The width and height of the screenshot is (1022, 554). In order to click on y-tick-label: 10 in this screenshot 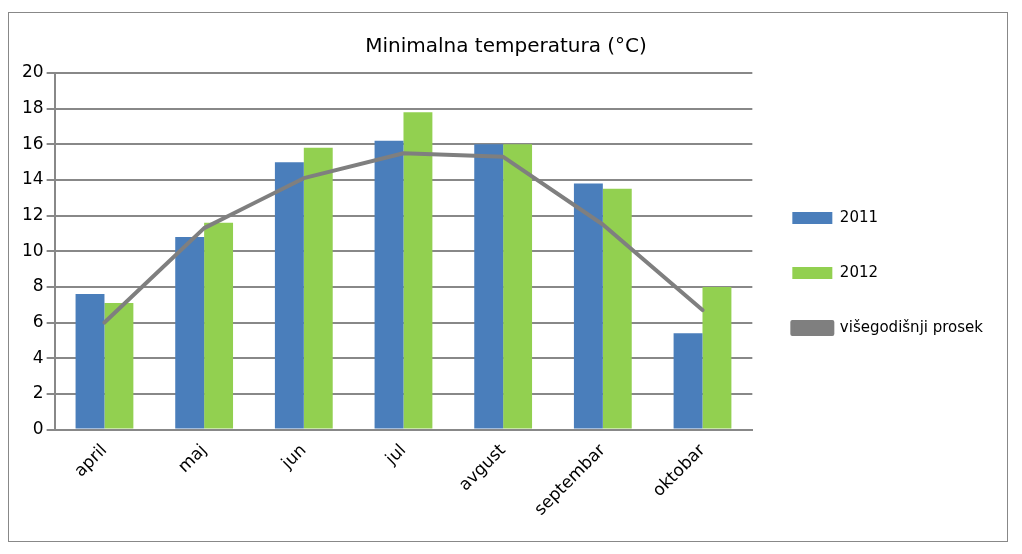, I will do `click(32, 249)`.